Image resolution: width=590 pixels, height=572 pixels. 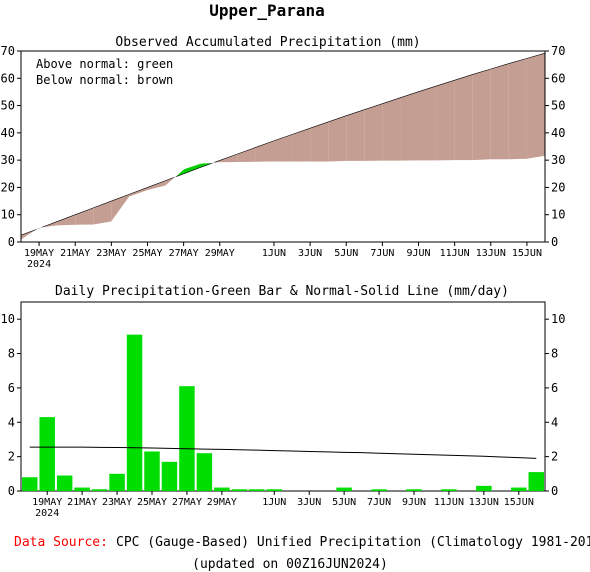 I want to click on accum-ytick-label-right: 60, so click(x=558, y=78).